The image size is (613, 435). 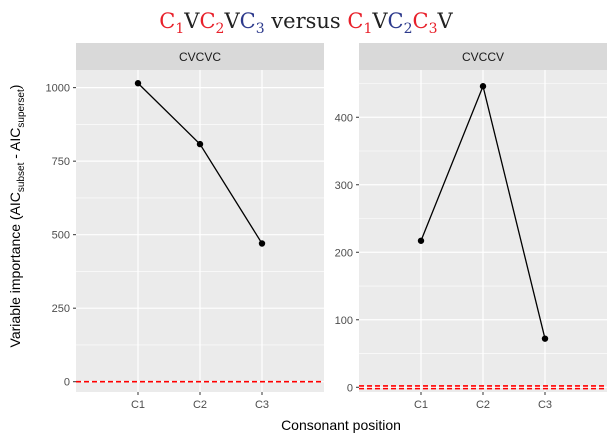 What do you see at coordinates (344, 253) in the screenshot?
I see `y-tick-label: 200` at bounding box center [344, 253].